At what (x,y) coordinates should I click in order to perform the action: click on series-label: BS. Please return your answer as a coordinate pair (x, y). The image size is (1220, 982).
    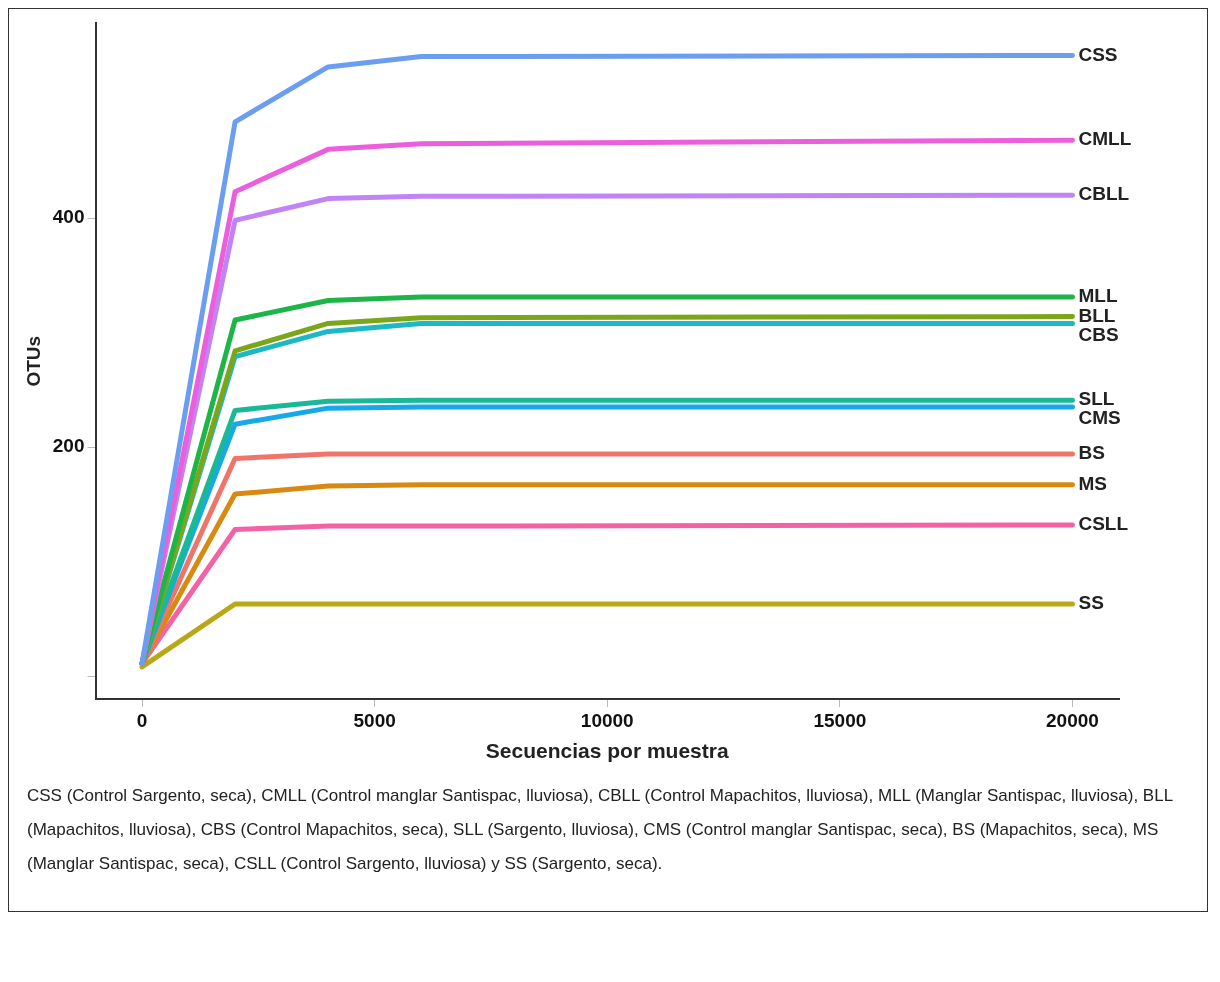
    Looking at the image, I should click on (1091, 453).